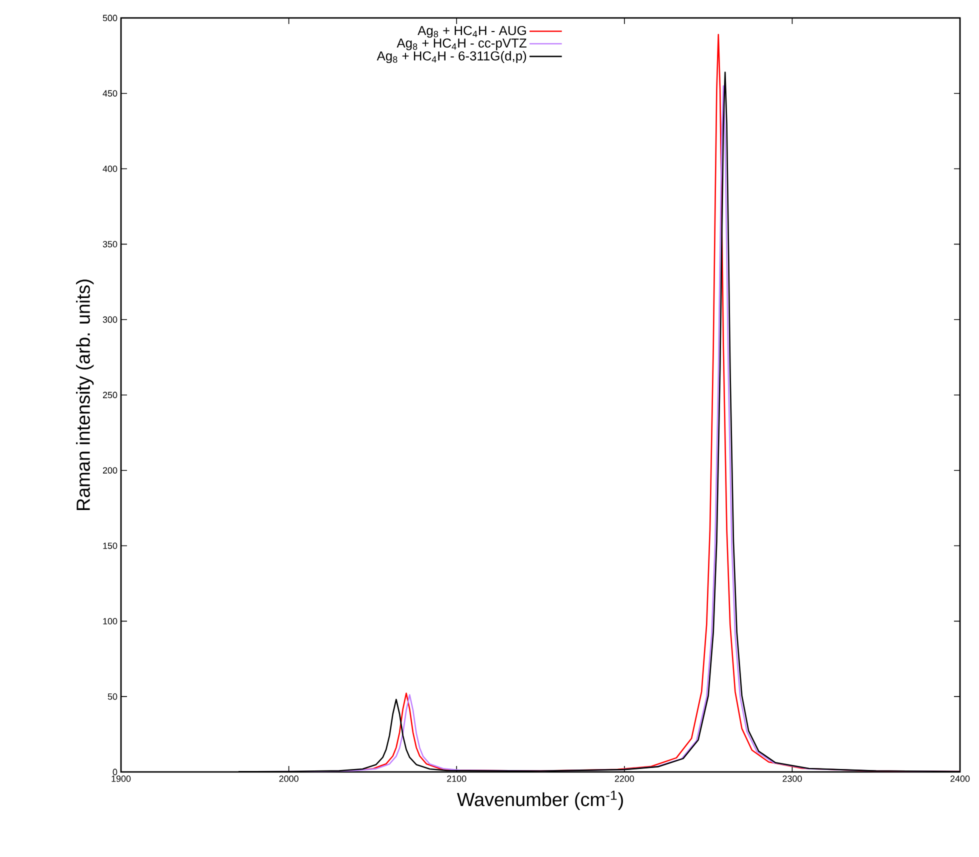 This screenshot has height=857, width=979. What do you see at coordinates (110, 545) in the screenshot?
I see `y-tick-label: 150` at bounding box center [110, 545].